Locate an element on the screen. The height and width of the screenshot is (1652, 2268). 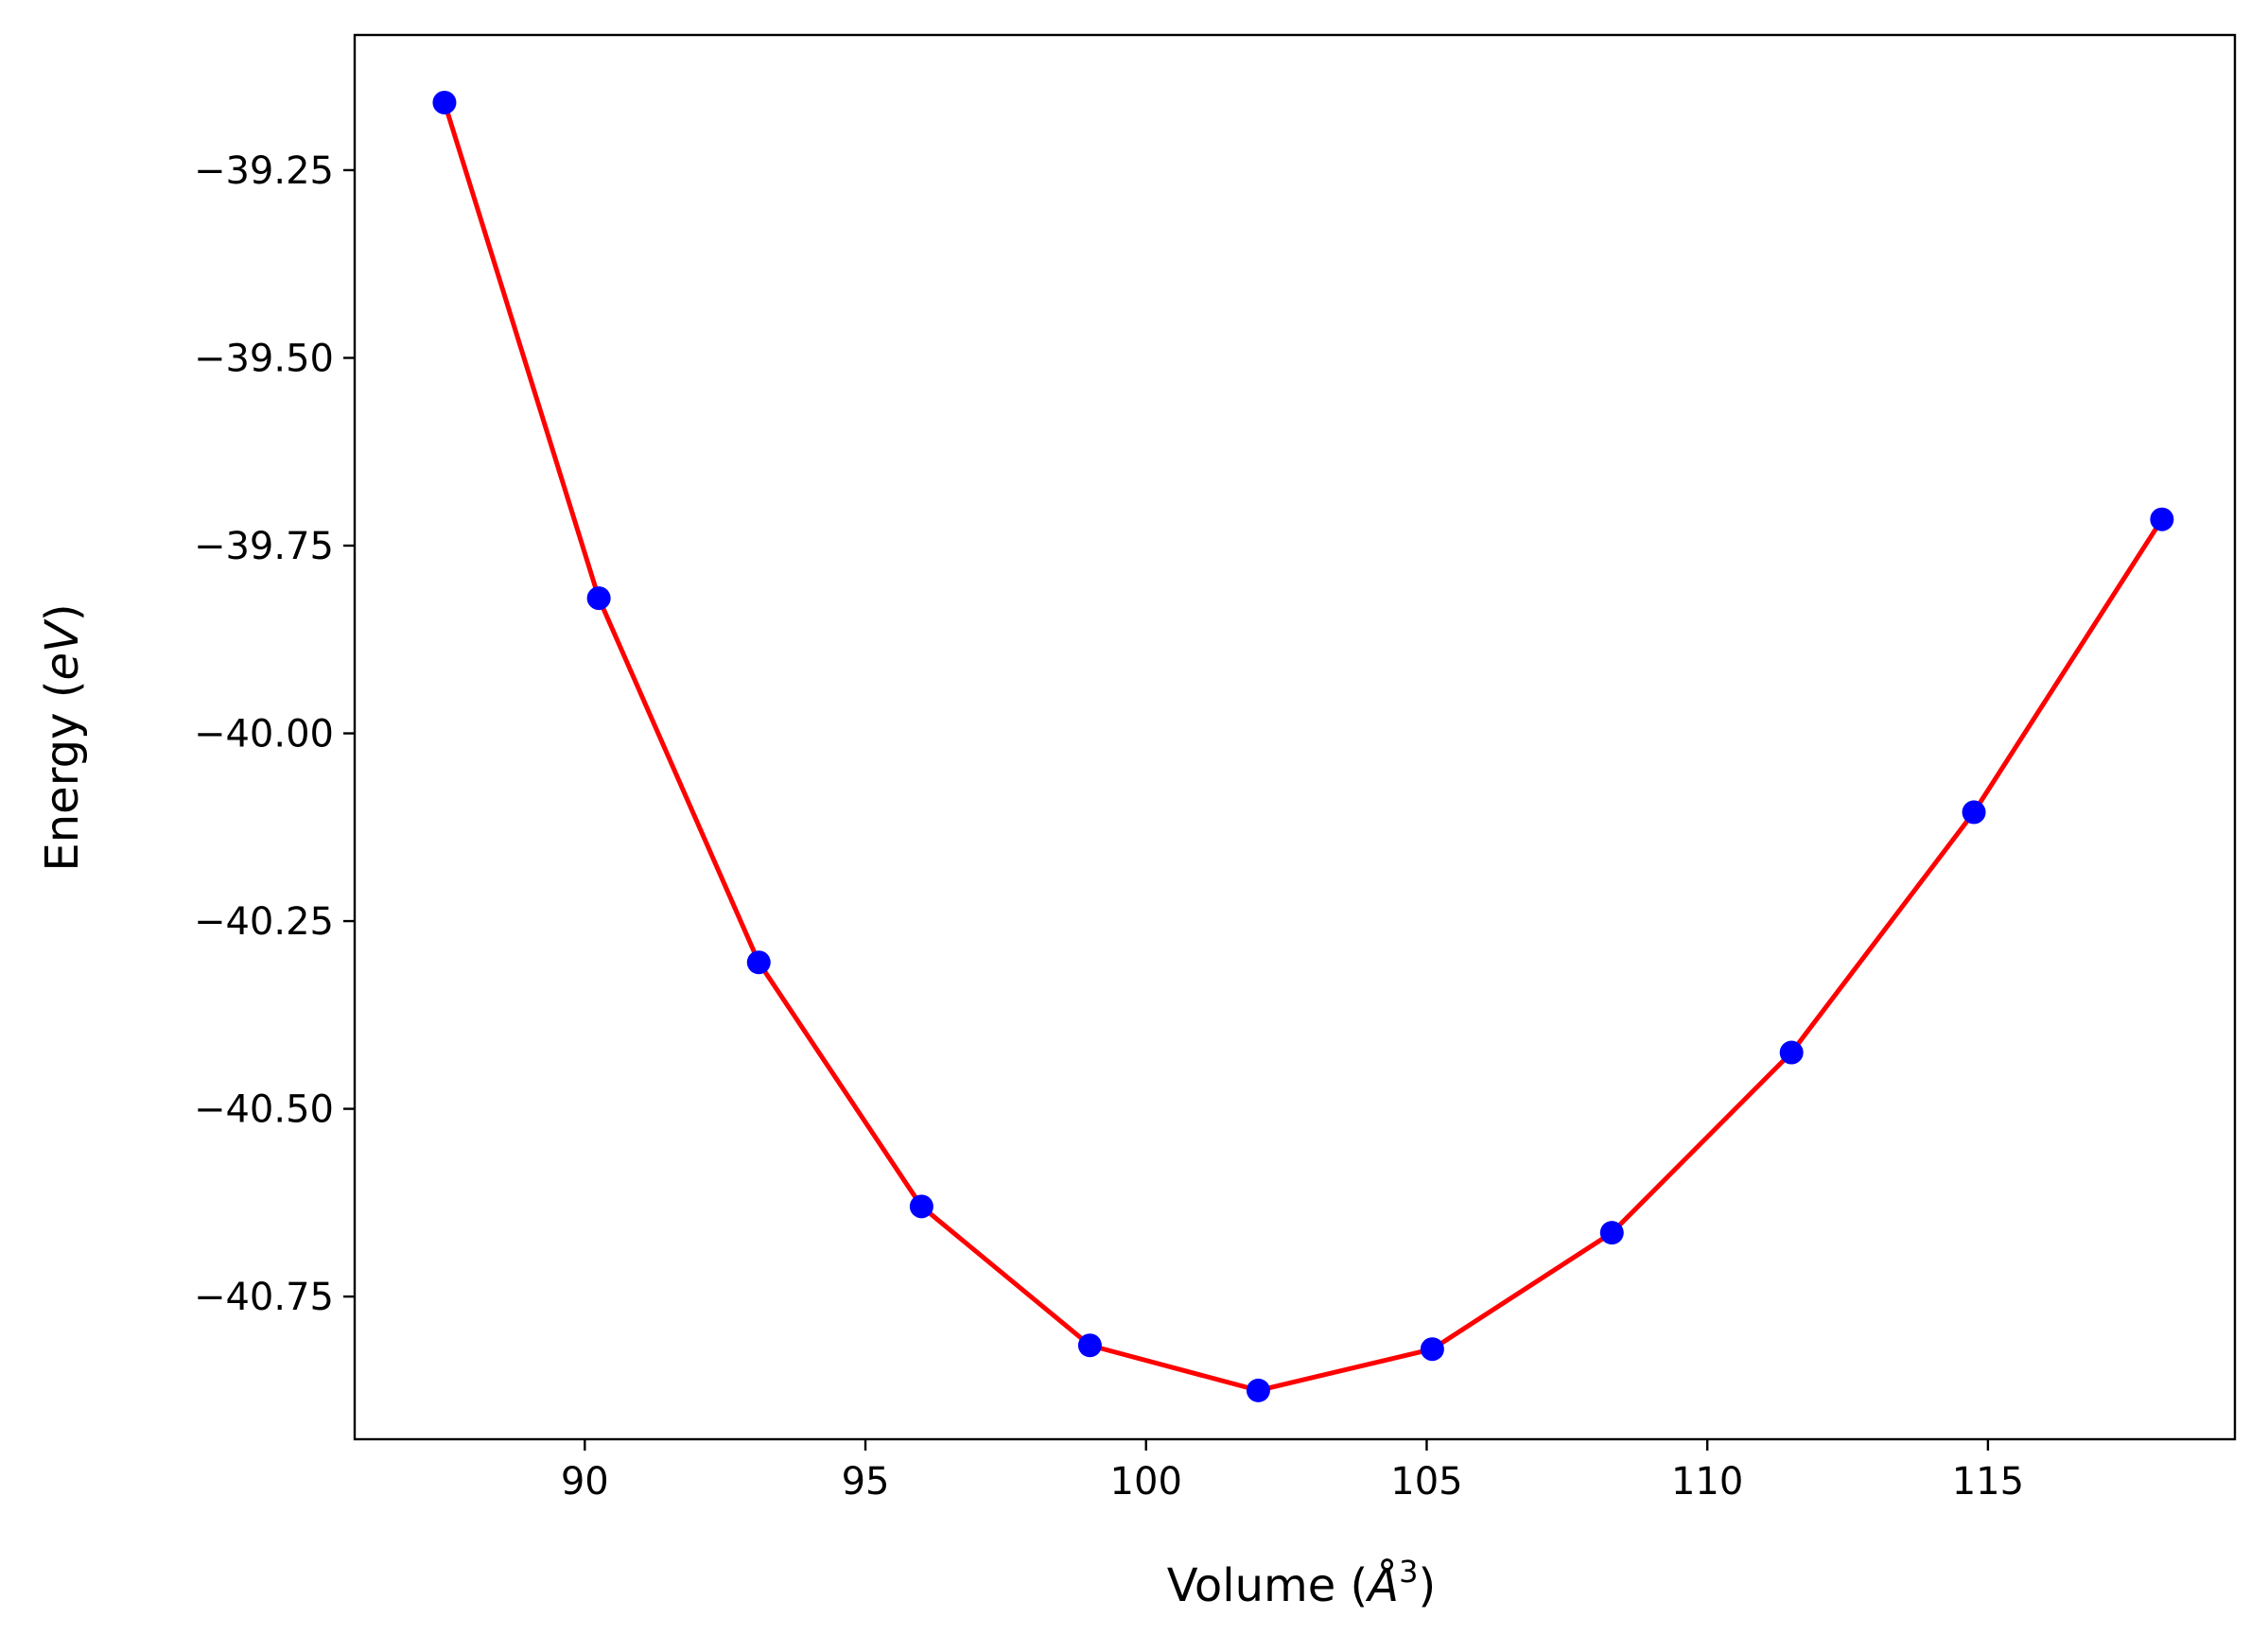
x-axis-label-text: Volume is located at coordinates (1251, 1586).